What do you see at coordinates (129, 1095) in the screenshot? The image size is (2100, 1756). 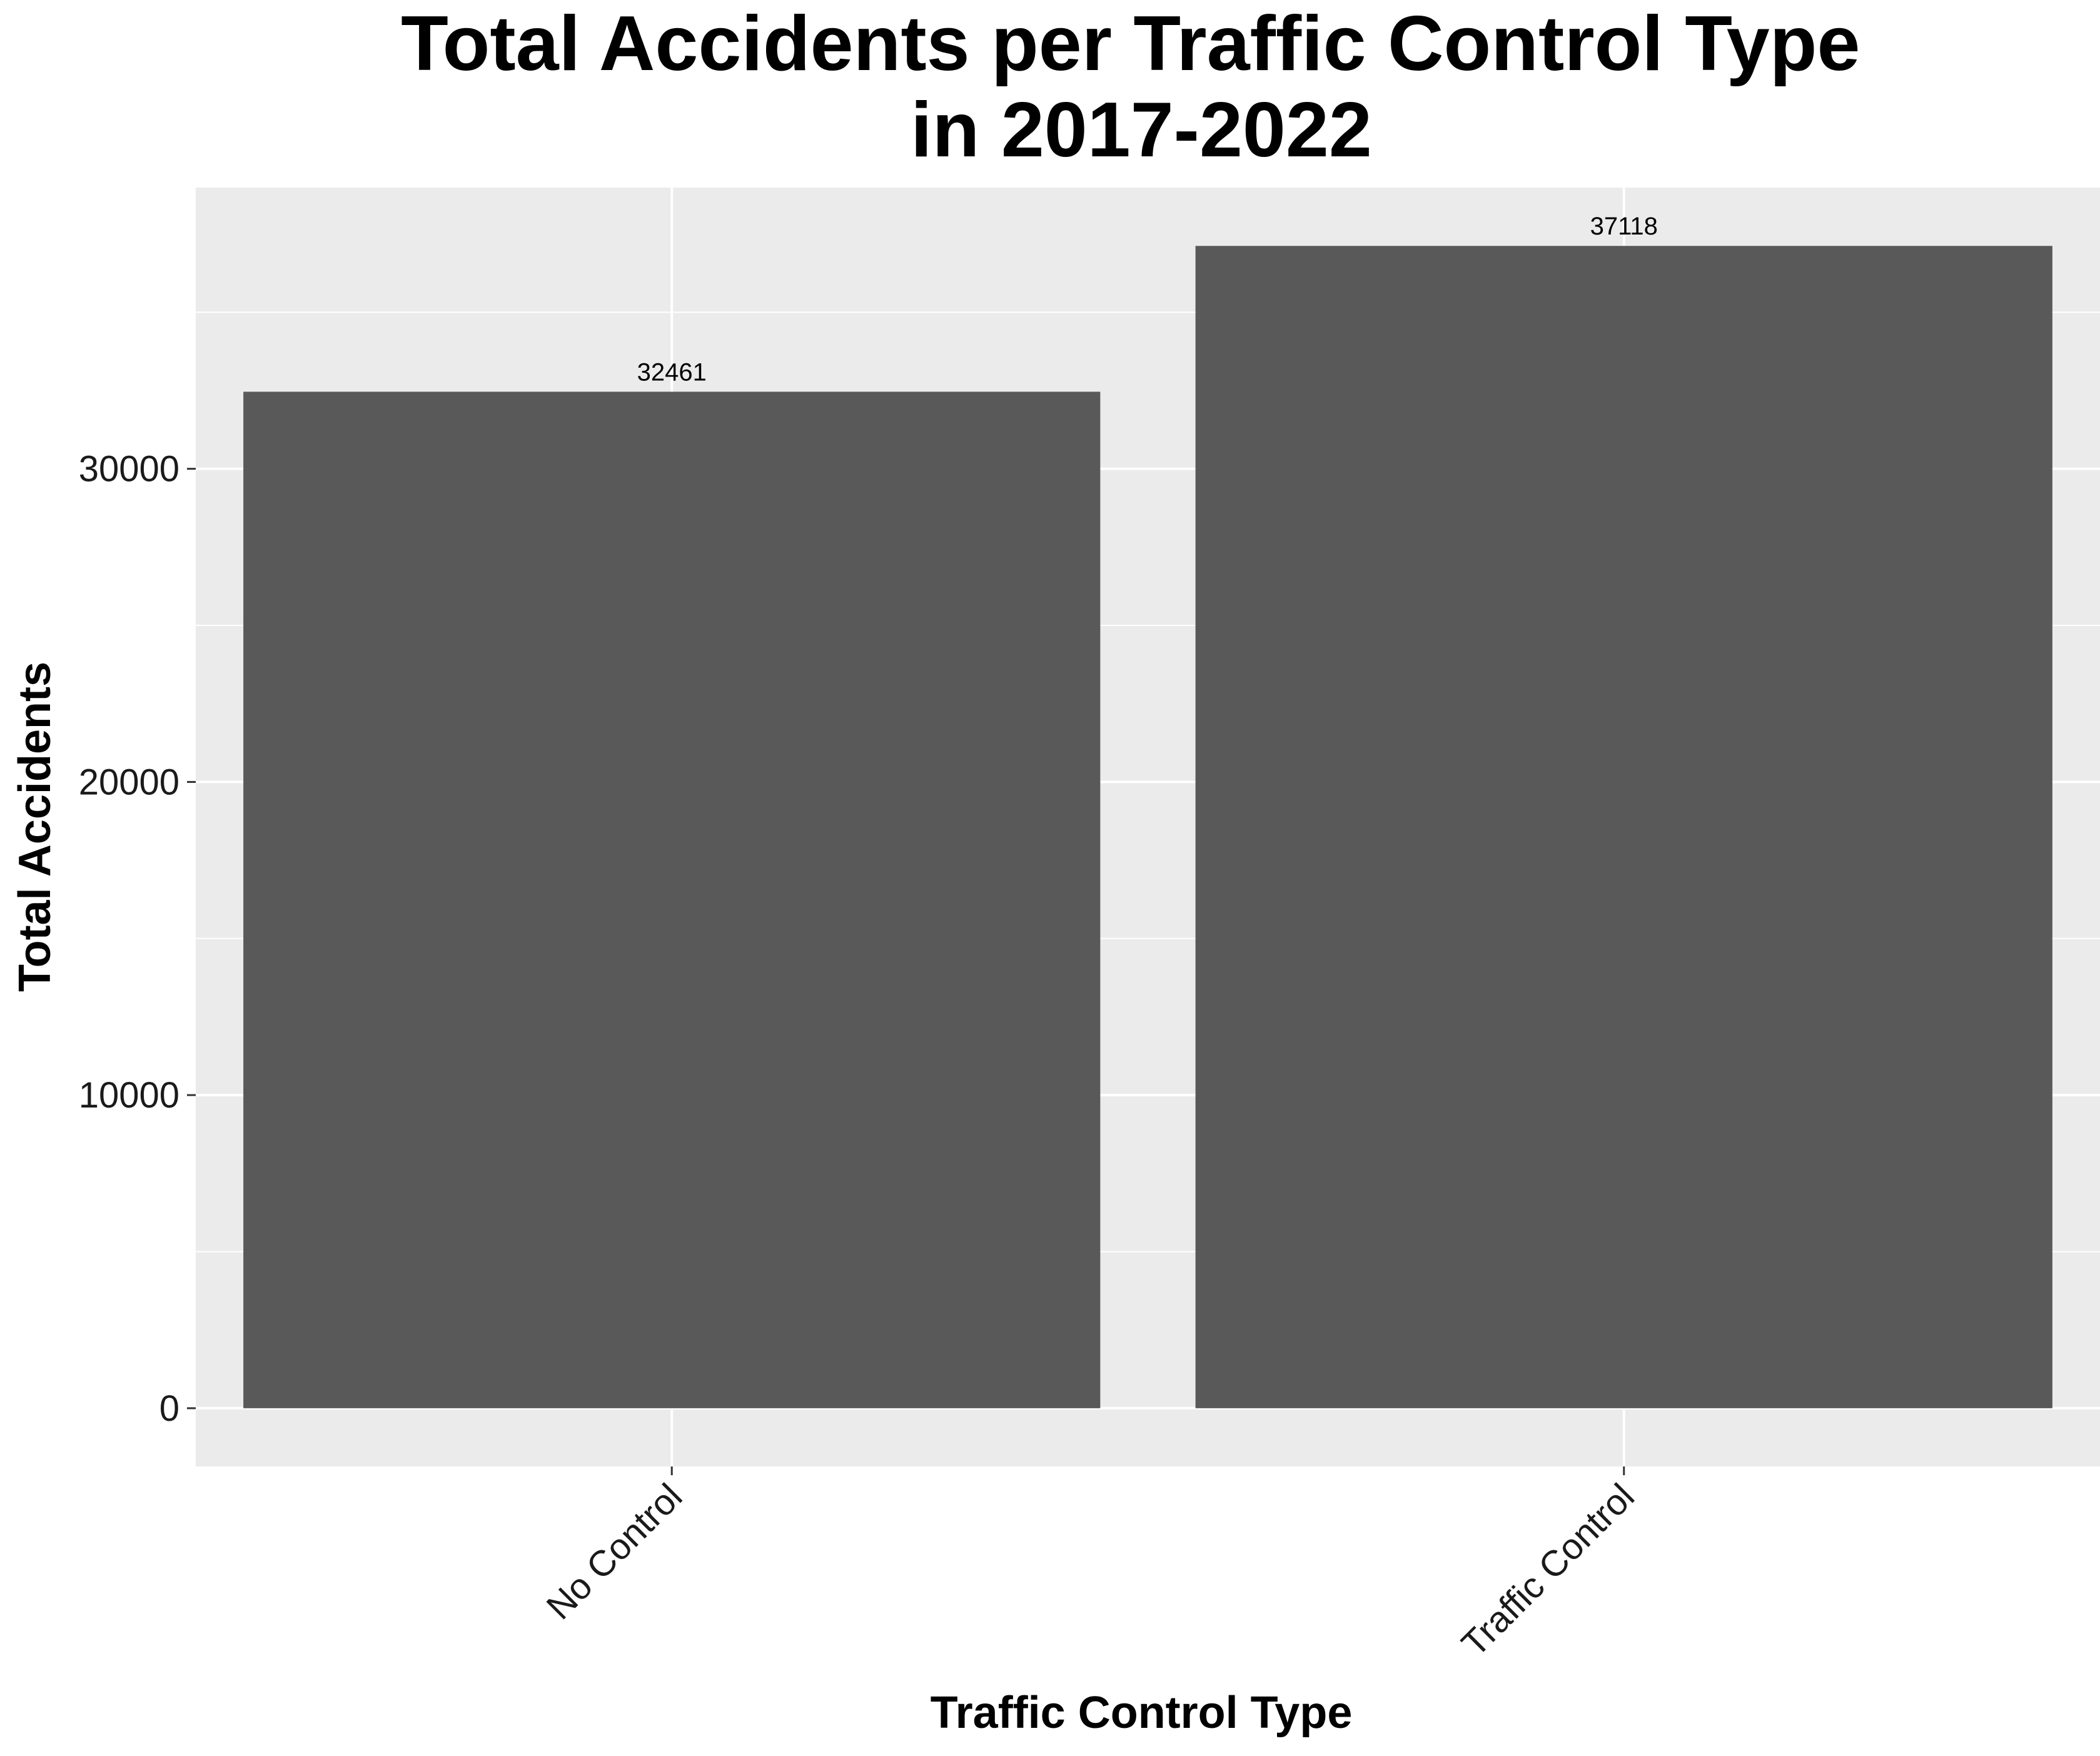 I see `y-tick-label: 10000` at bounding box center [129, 1095].